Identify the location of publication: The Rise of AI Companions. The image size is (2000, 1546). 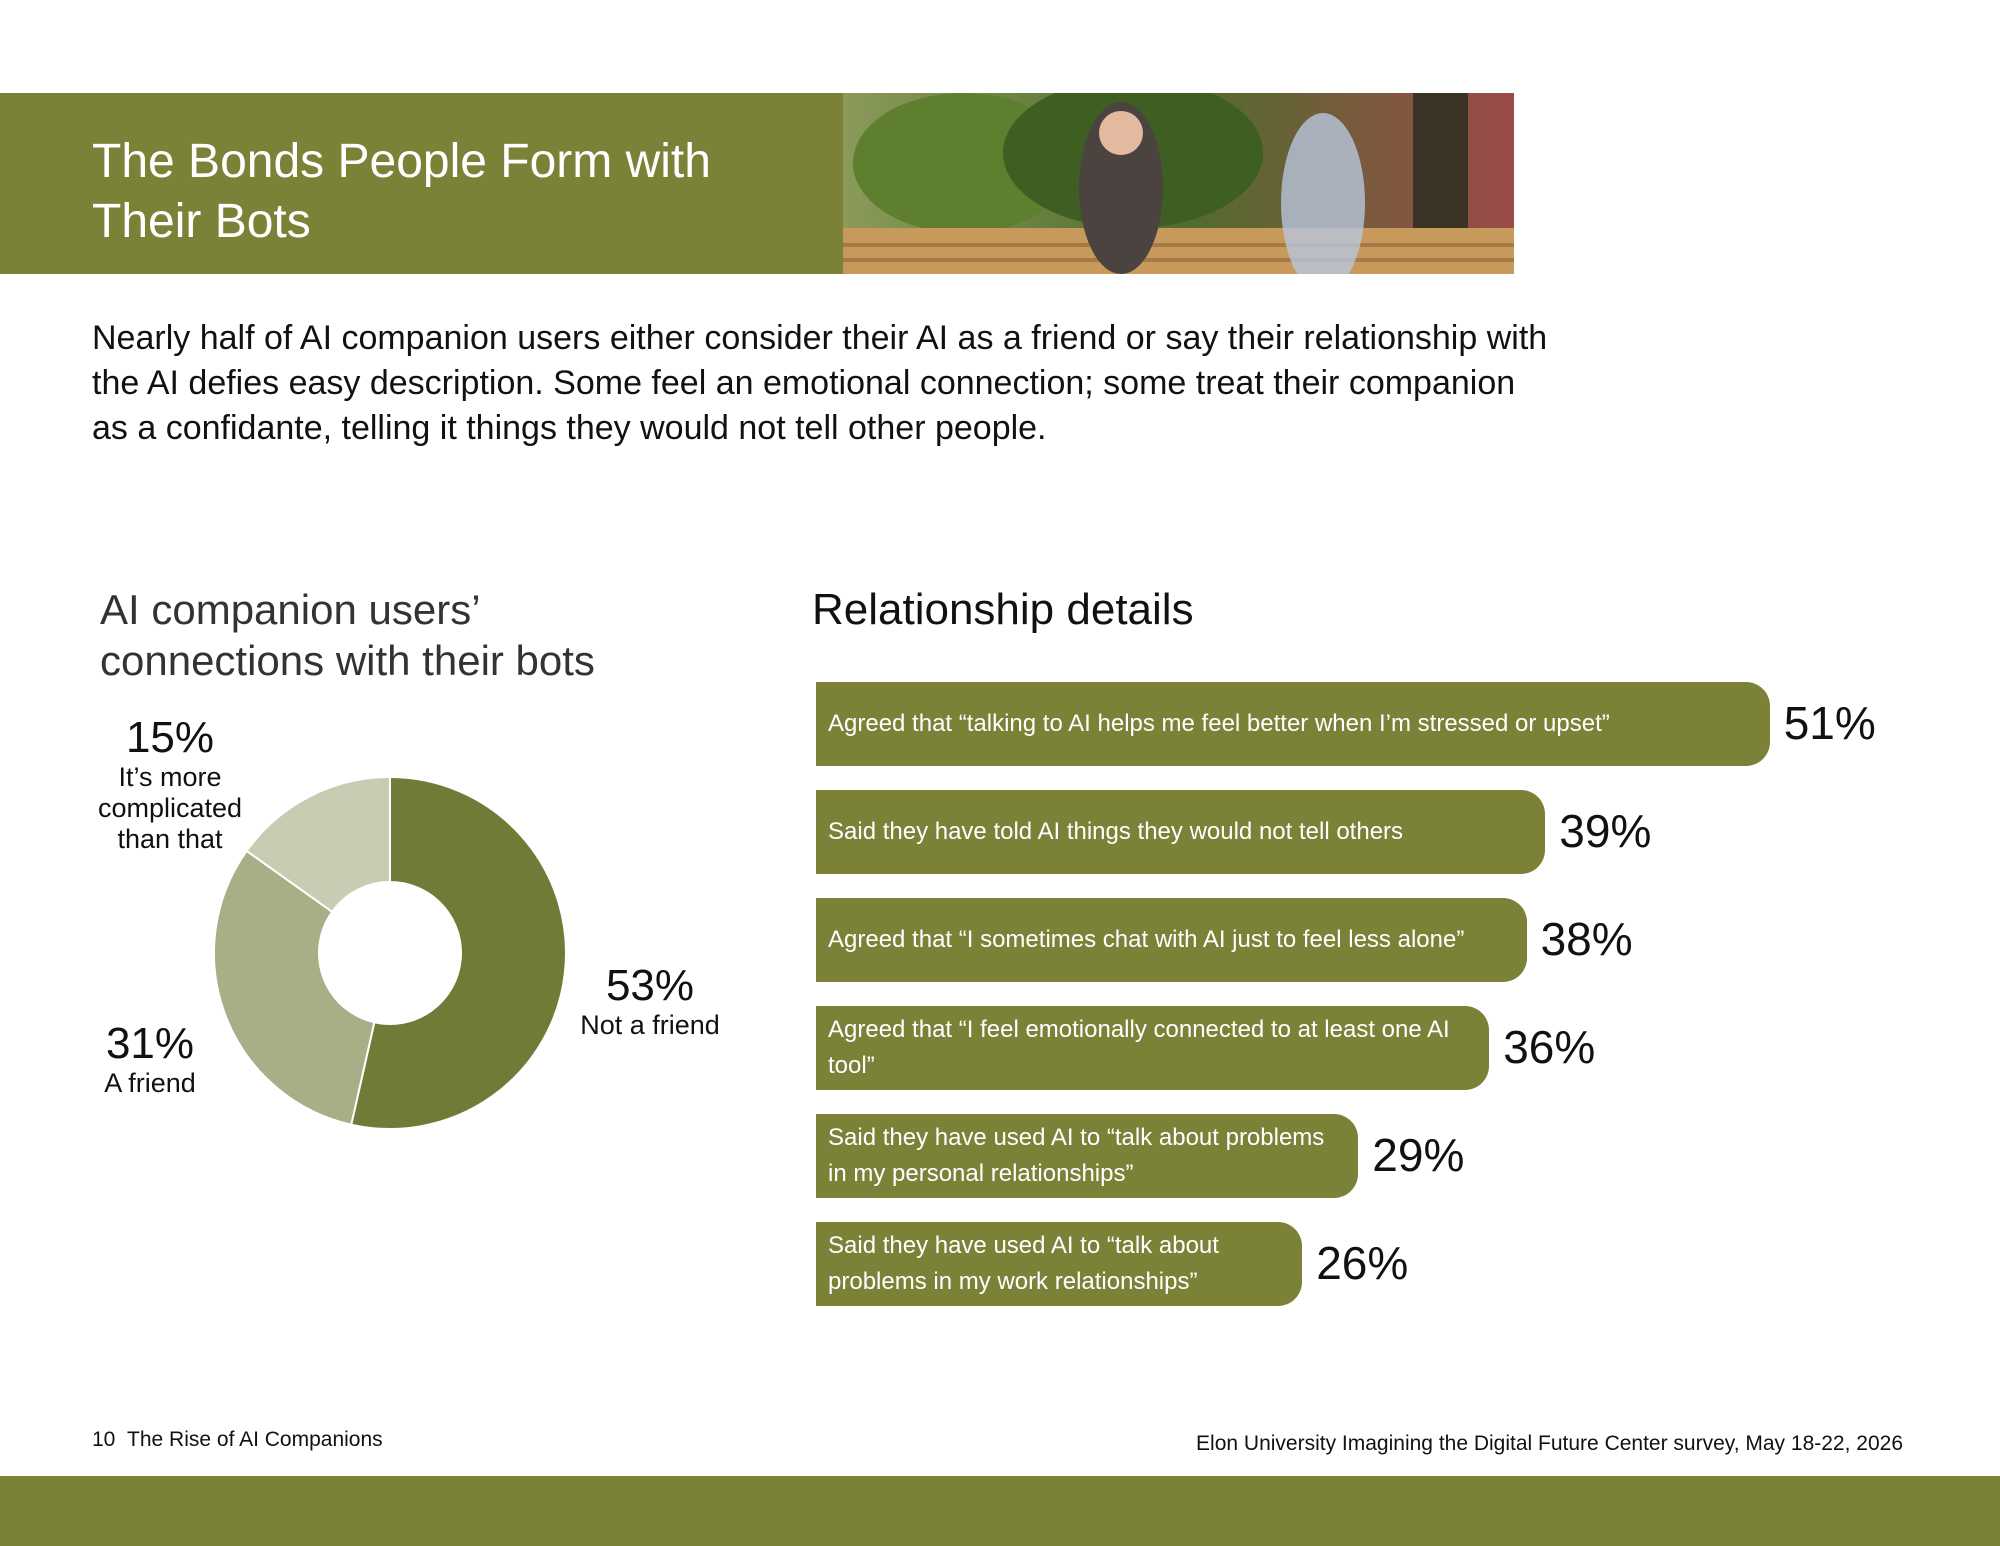
(255, 1439).